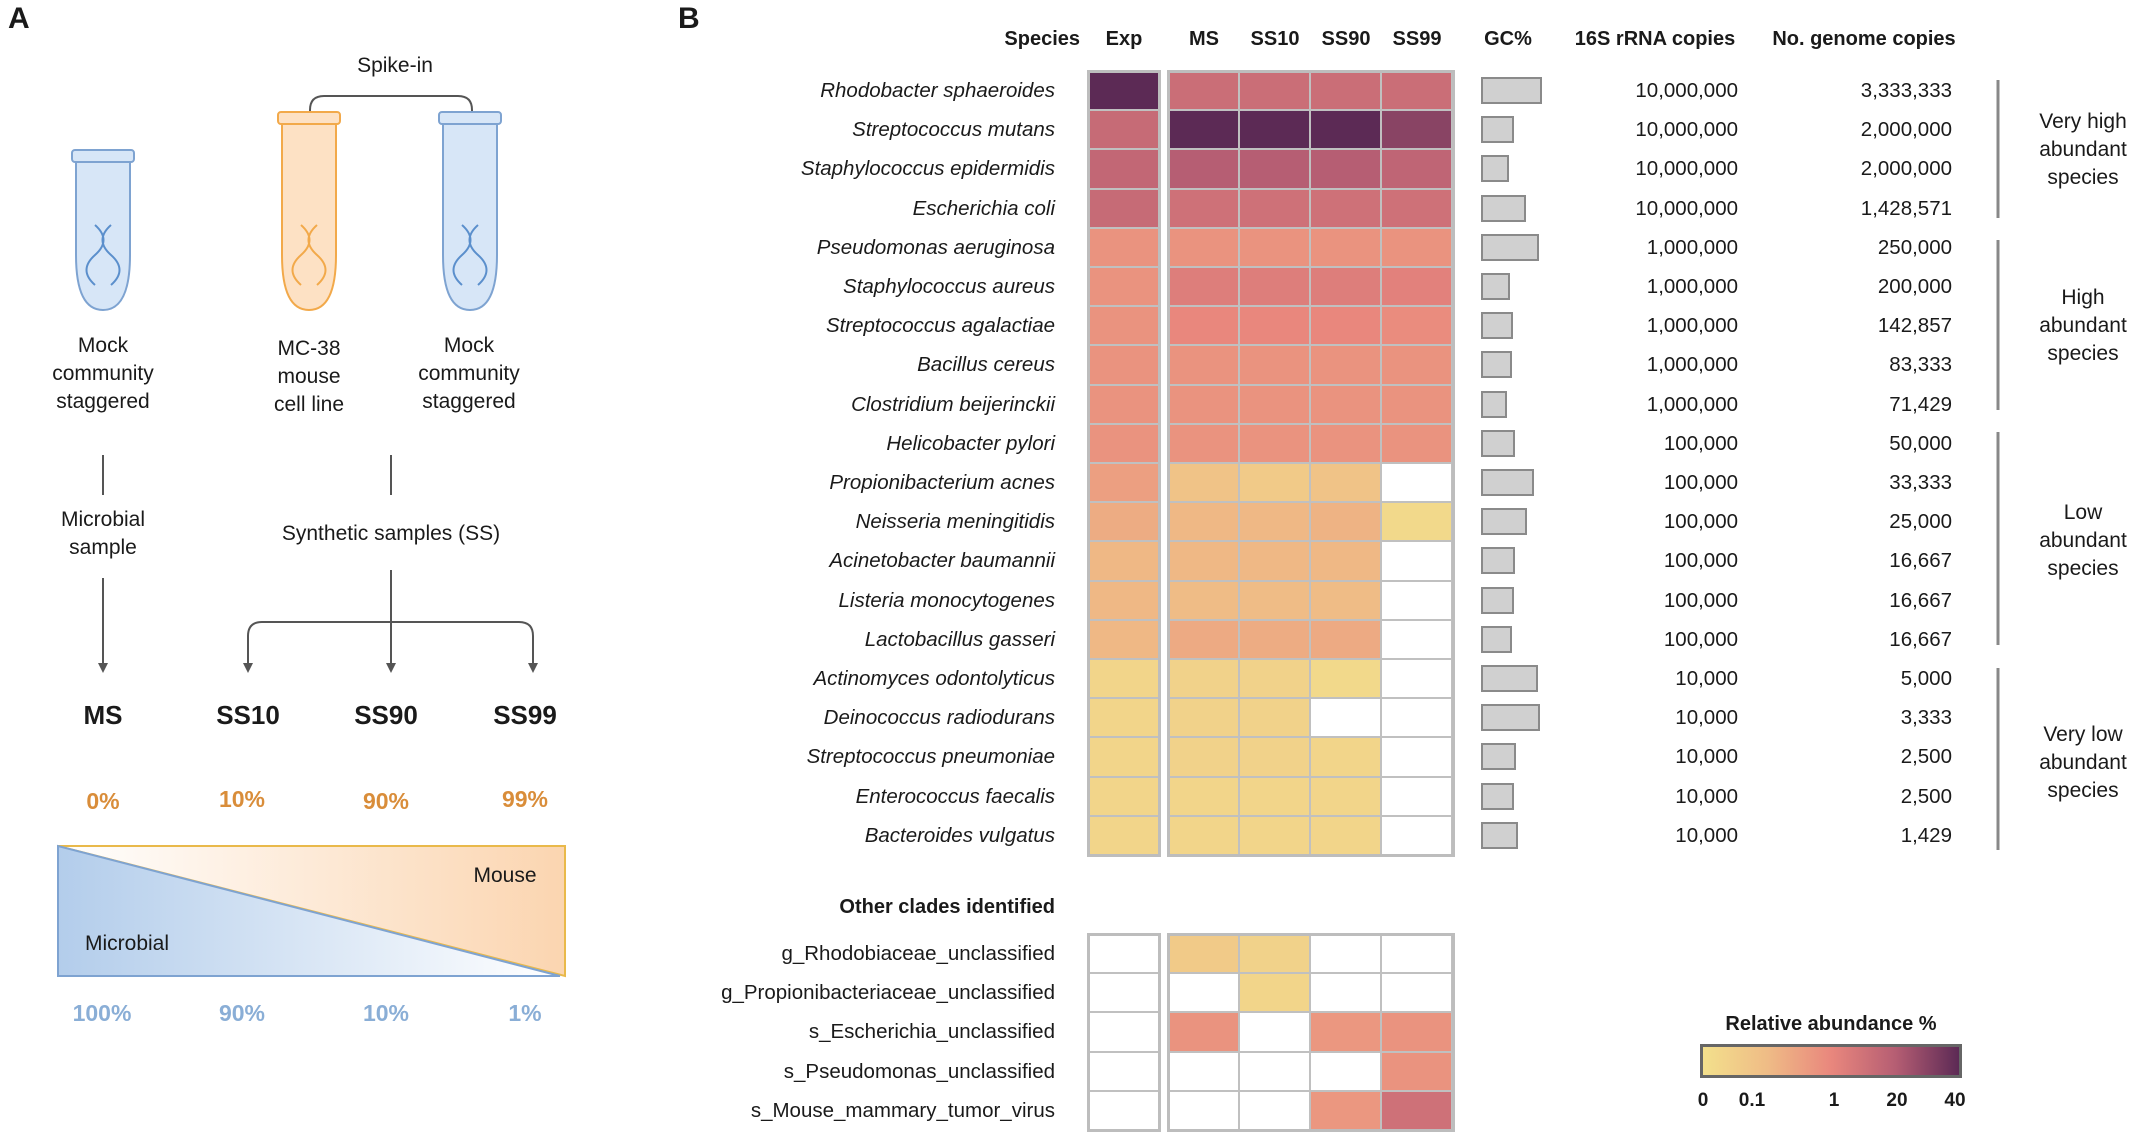 This screenshot has width=2131, height=1137. I want to click on tube-label-mock-right: Mock community staggered, so click(469, 373).